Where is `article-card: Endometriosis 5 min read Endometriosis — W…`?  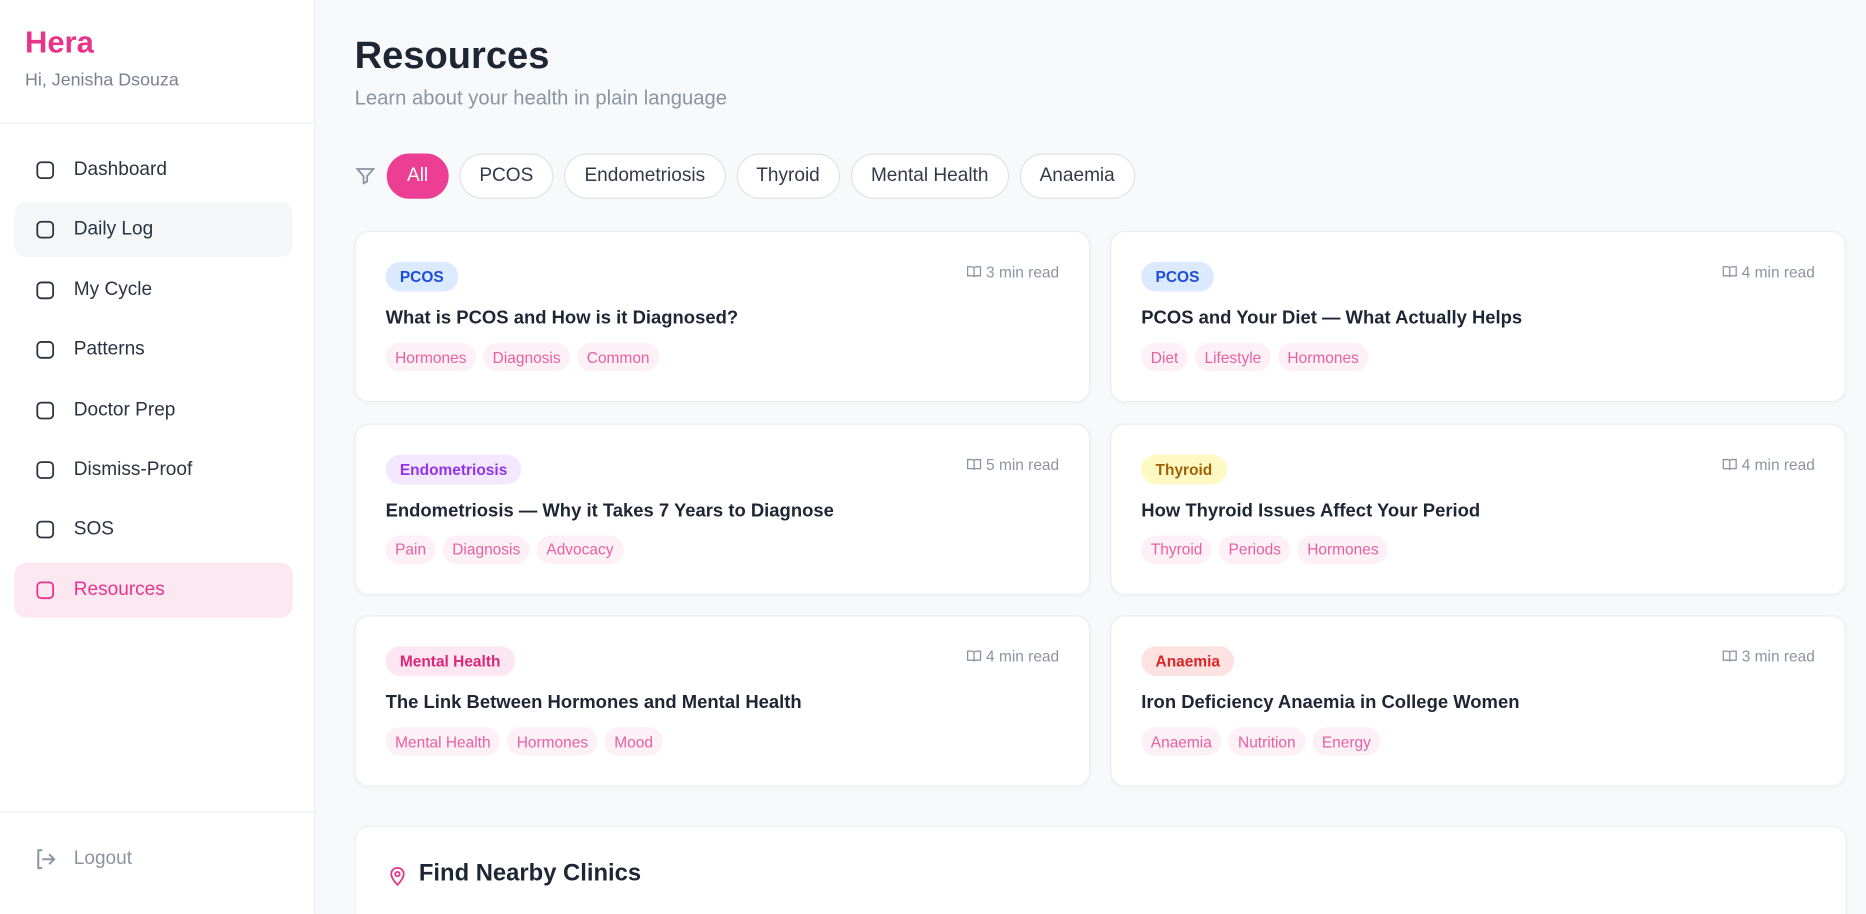 article-card: Endometriosis 5 min read Endometriosis — W… is located at coordinates (722, 509).